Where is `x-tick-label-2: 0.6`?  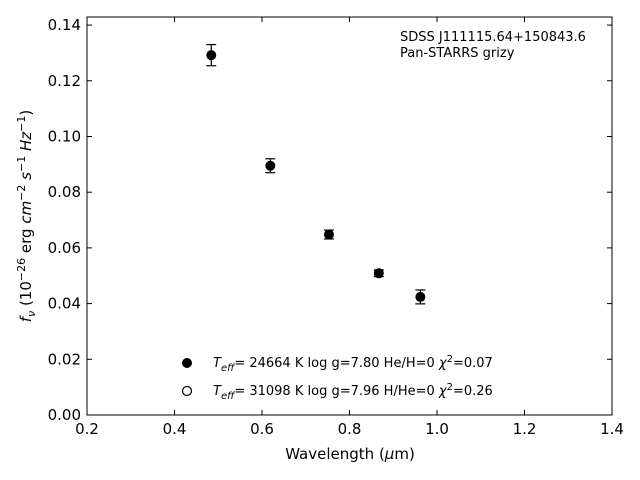
x-tick-label-2: 0.6 is located at coordinates (262, 429).